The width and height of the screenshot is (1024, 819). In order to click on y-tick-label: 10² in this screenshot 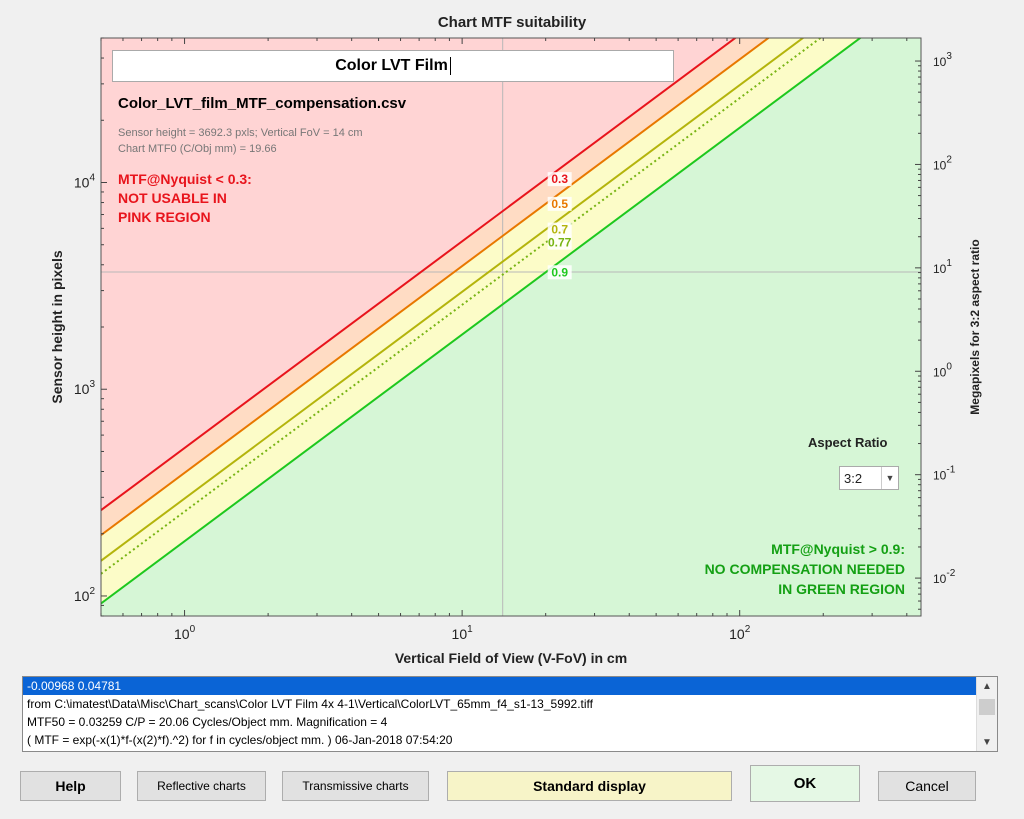, I will do `click(85, 595)`.